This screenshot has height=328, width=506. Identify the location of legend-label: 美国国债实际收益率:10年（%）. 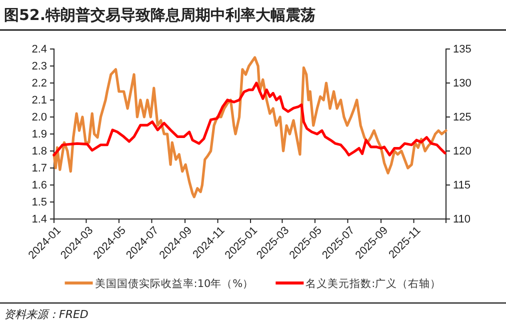
(174, 283).